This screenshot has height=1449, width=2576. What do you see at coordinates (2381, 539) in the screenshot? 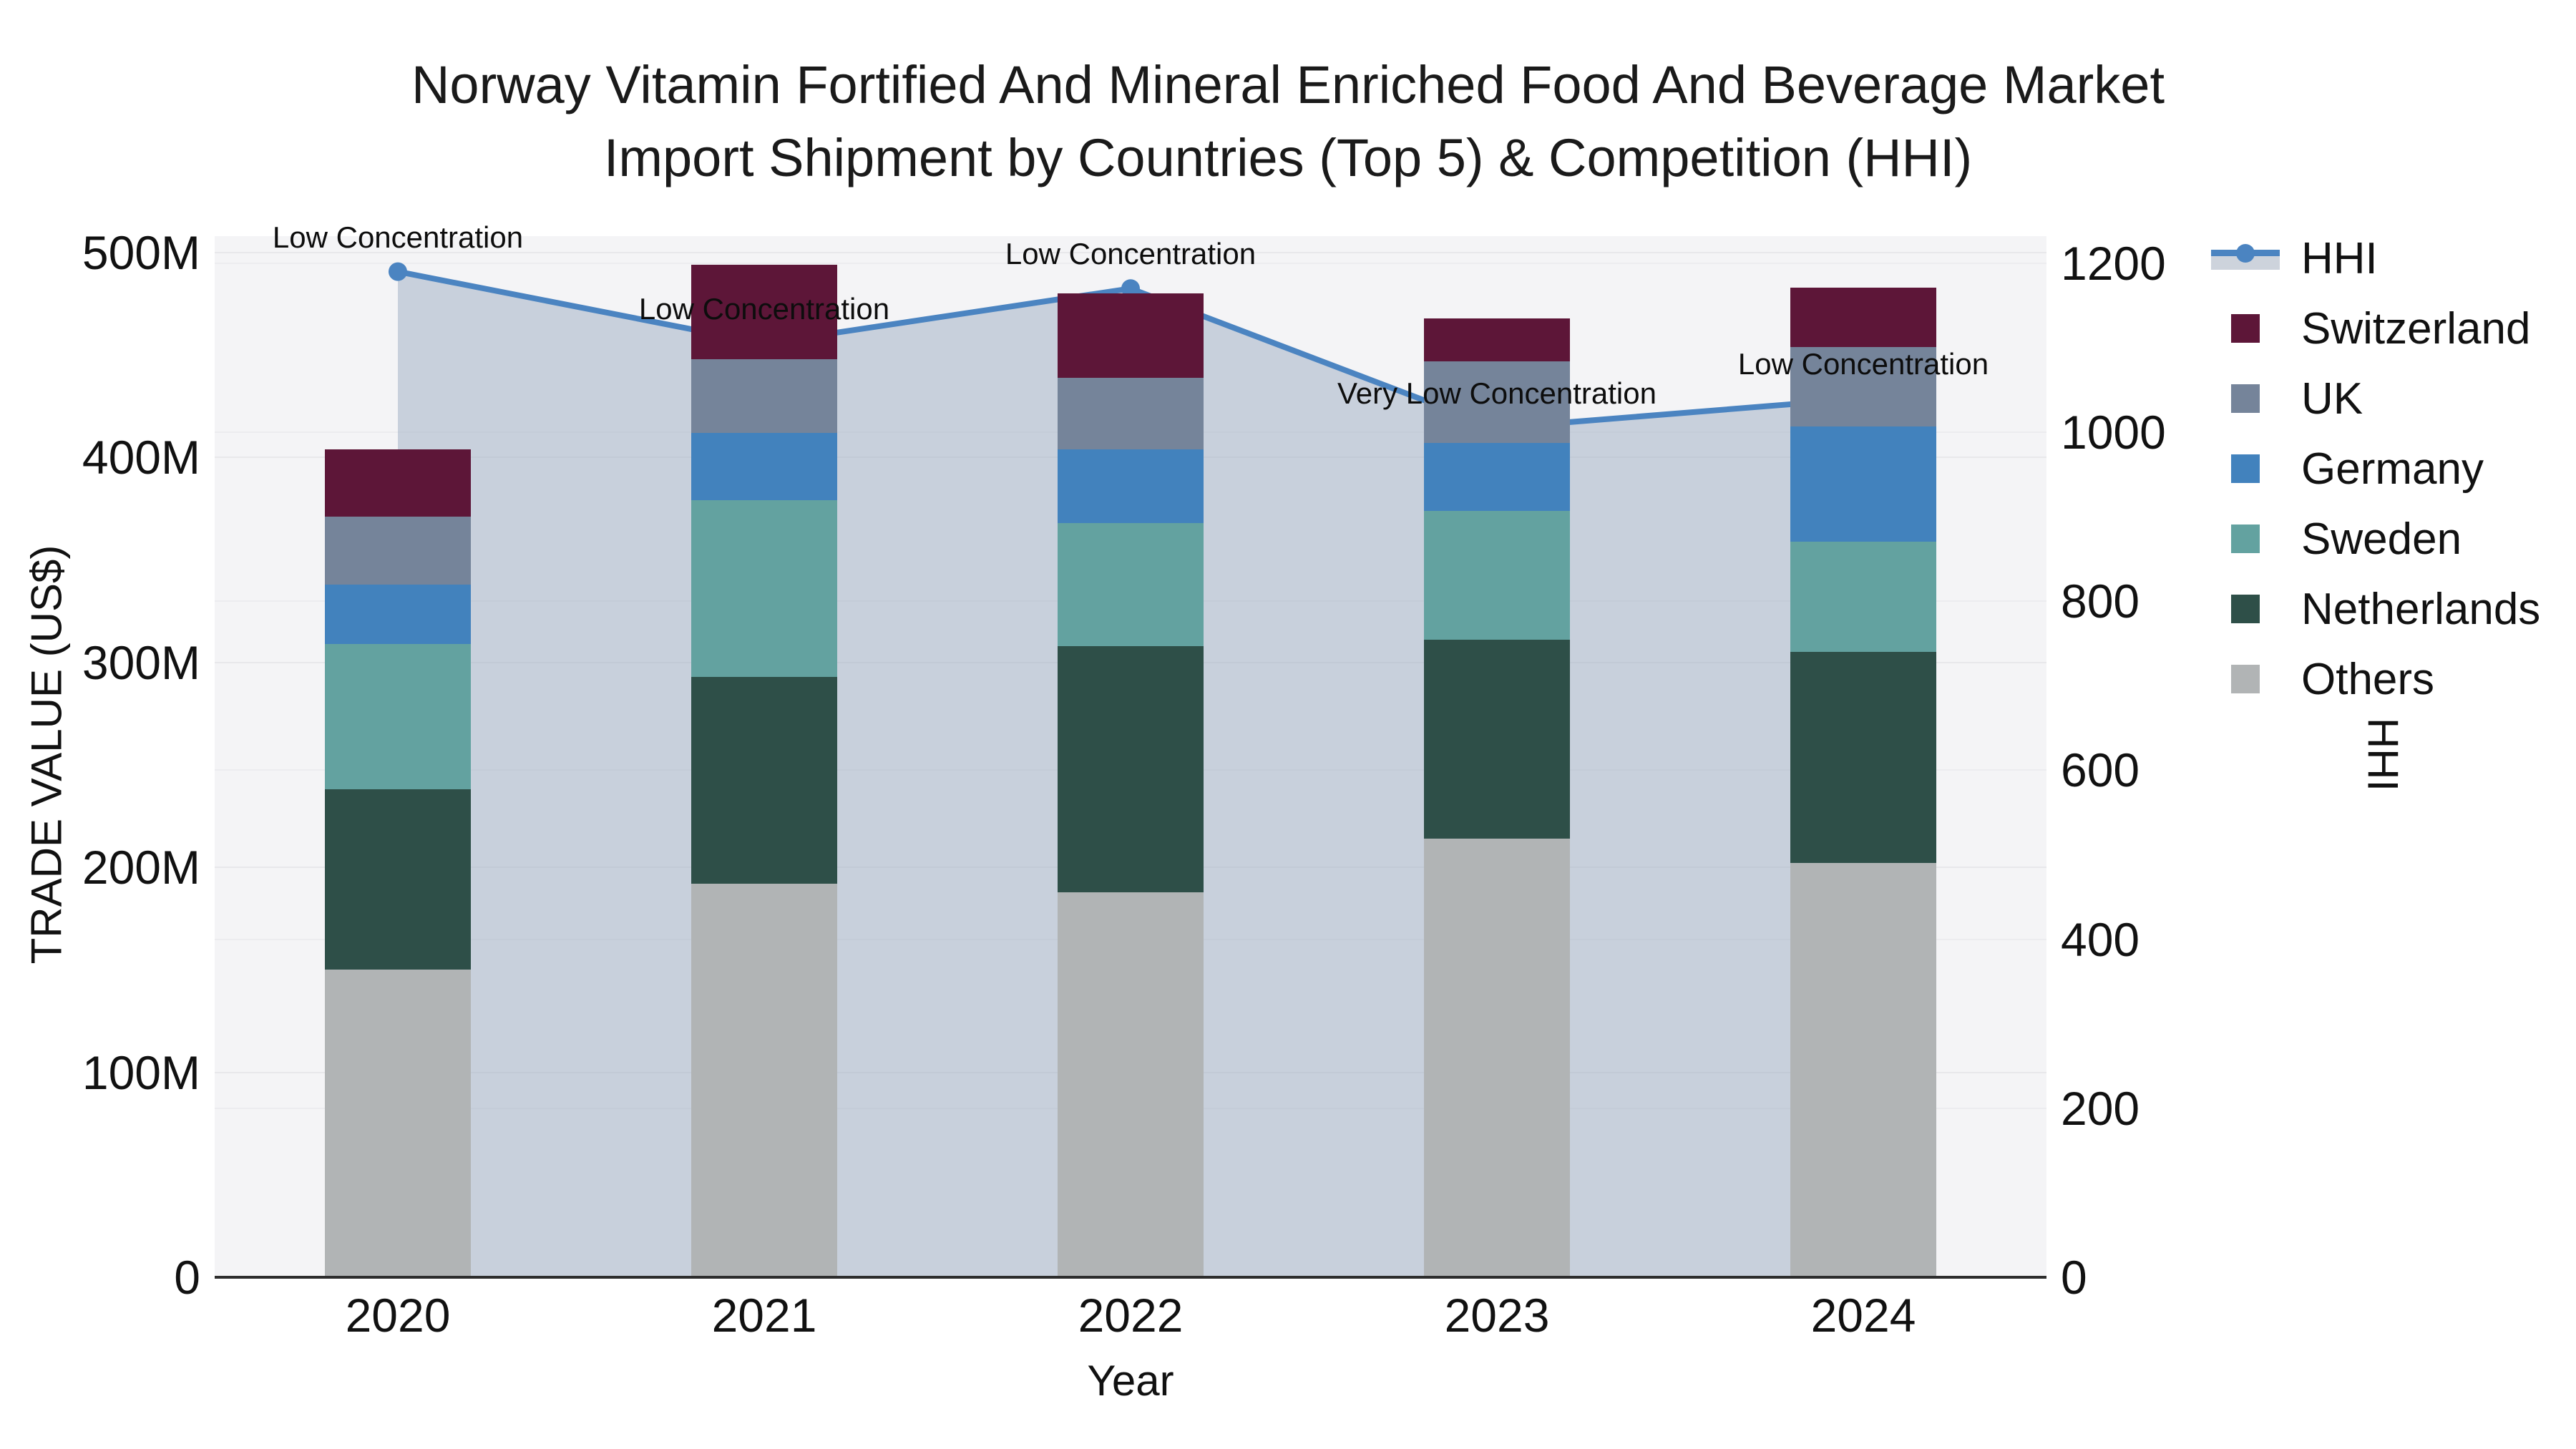
I see `legend-label-sweden: Sweden` at bounding box center [2381, 539].